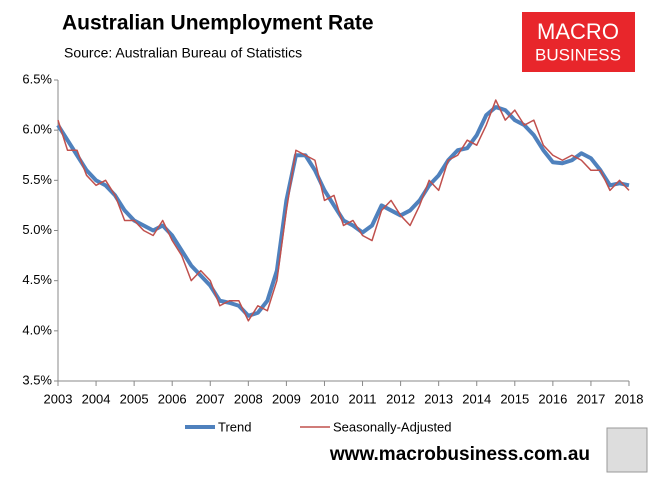 This screenshot has height=483, width=660. Describe the element at coordinates (37, 279) in the screenshot. I see `y-tick-label: 4.5%` at that location.